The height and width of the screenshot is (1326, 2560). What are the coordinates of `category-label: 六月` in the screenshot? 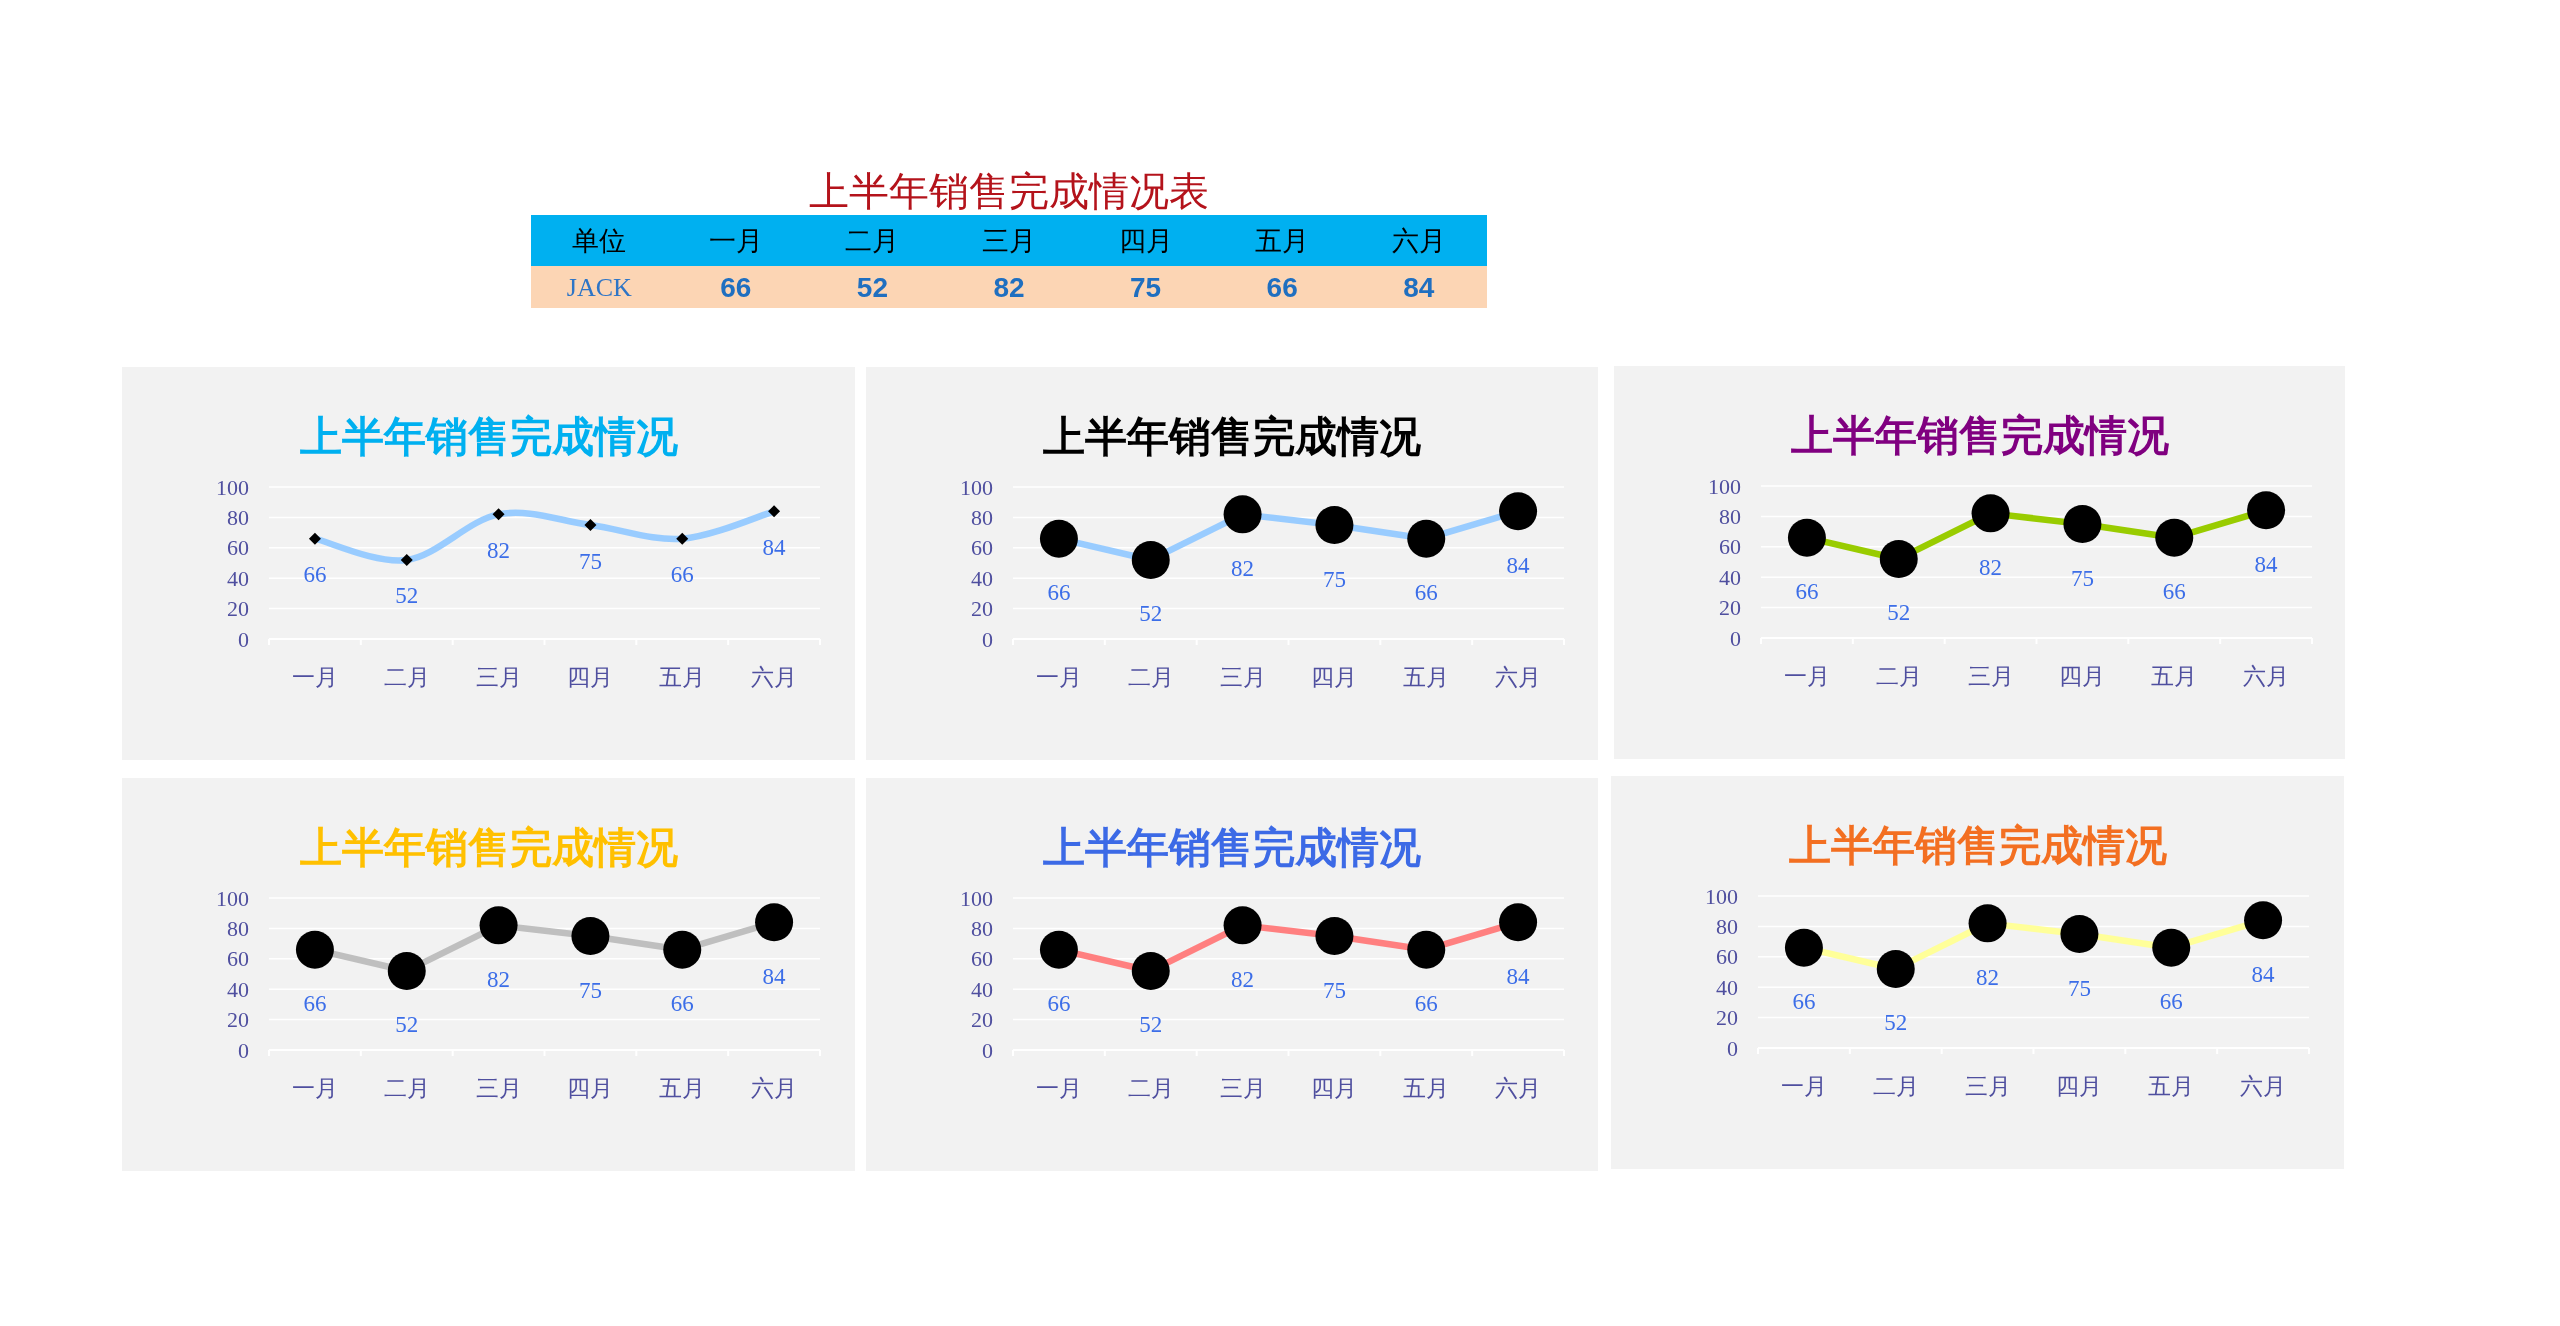 It's located at (1418, 240).